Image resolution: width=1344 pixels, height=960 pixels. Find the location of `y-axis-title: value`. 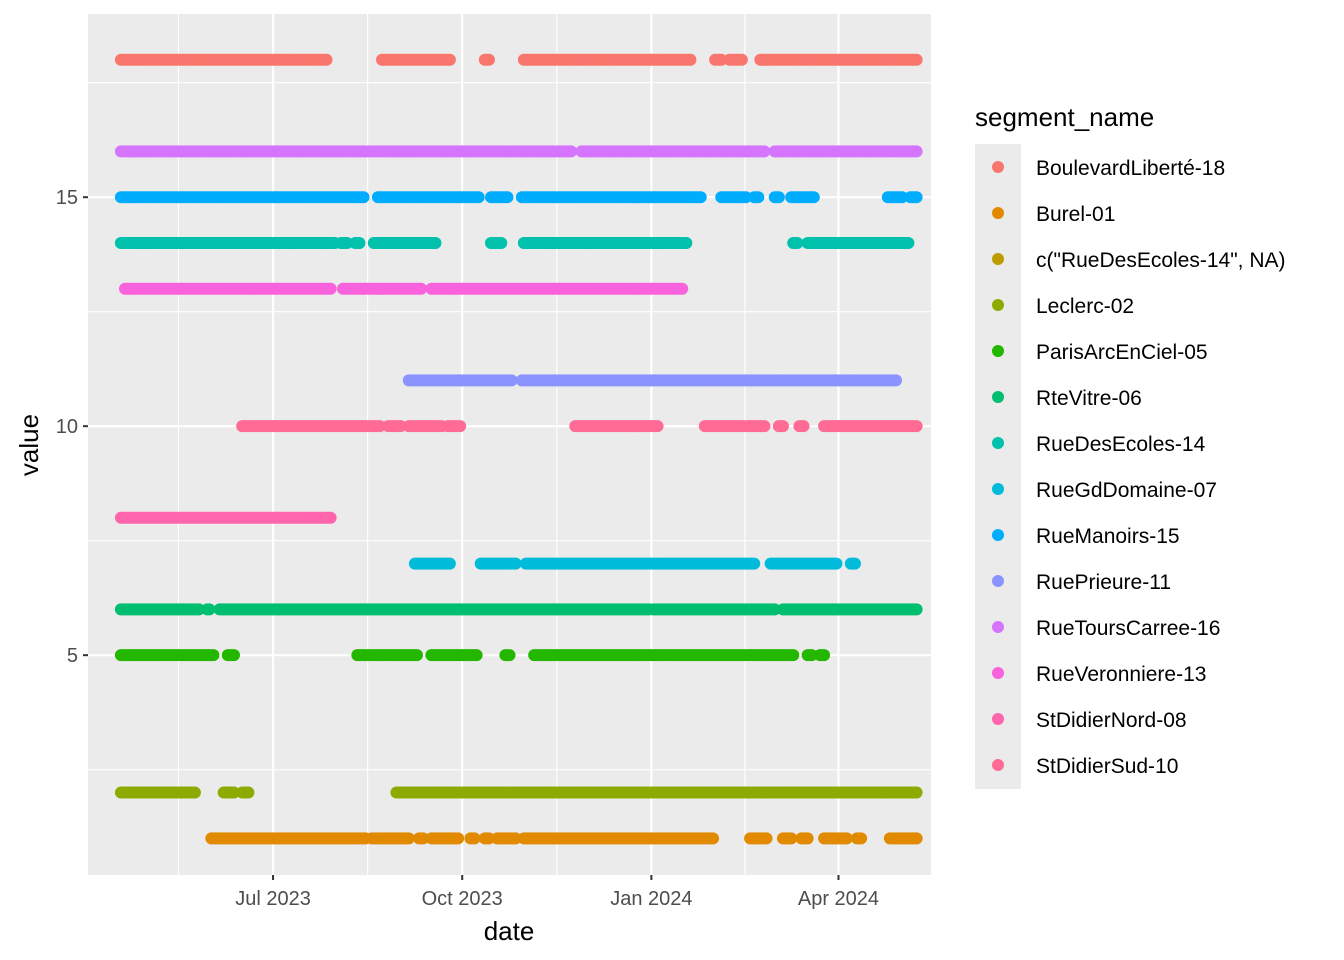

y-axis-title: value is located at coordinates (29, 445).